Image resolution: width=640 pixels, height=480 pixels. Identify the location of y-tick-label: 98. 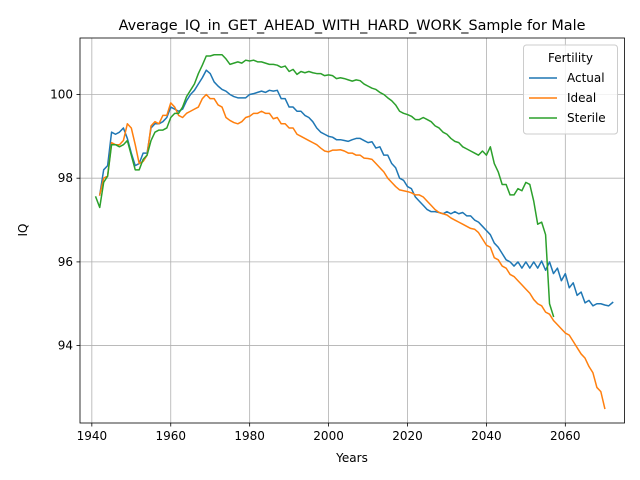
(65, 178).